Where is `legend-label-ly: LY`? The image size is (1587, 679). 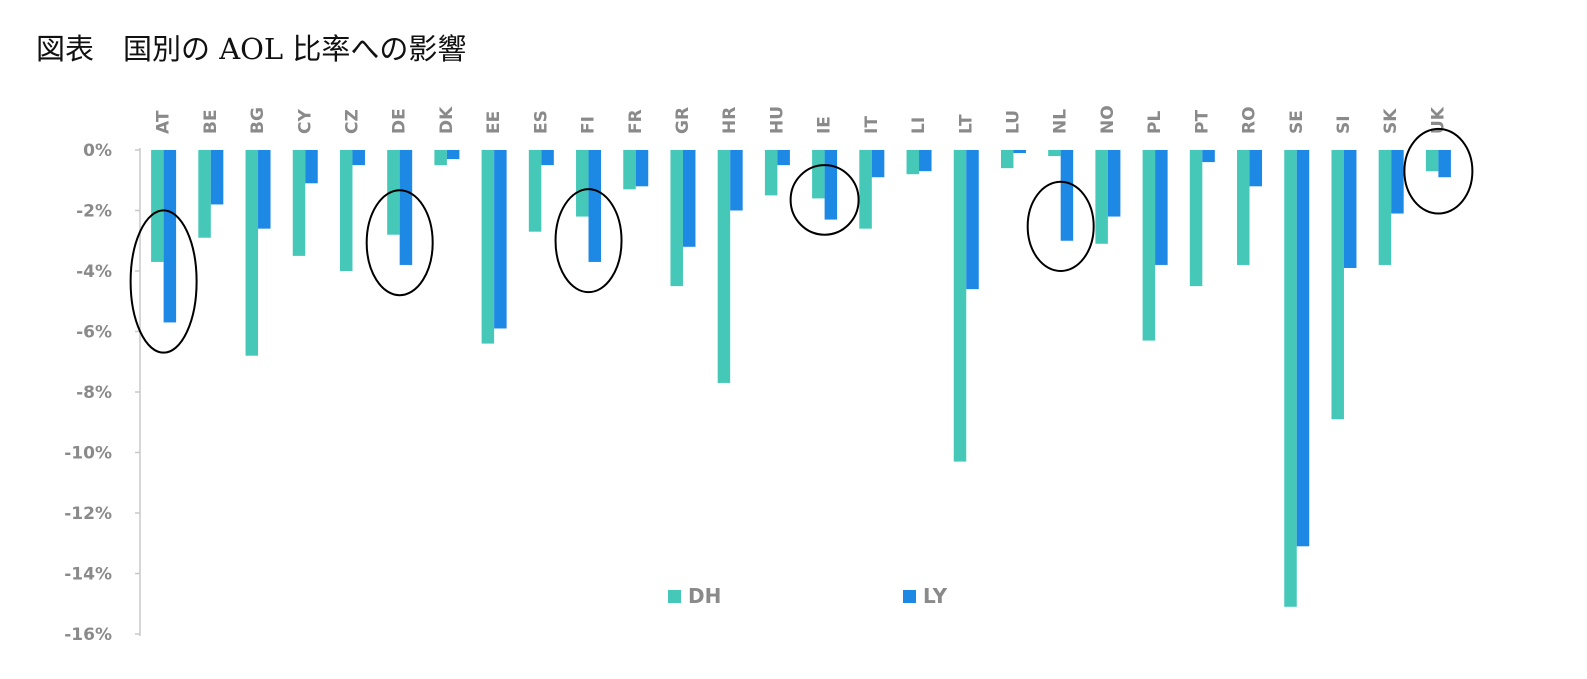
legend-label-ly: LY is located at coordinates (935, 596).